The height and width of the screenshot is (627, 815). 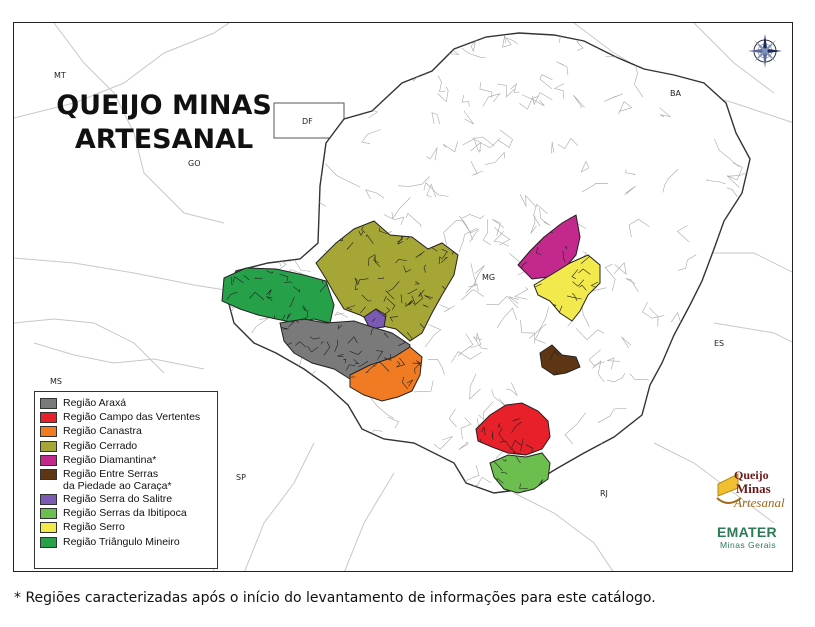 What do you see at coordinates (387, 281) in the screenshot?
I see `region-cerrado` at bounding box center [387, 281].